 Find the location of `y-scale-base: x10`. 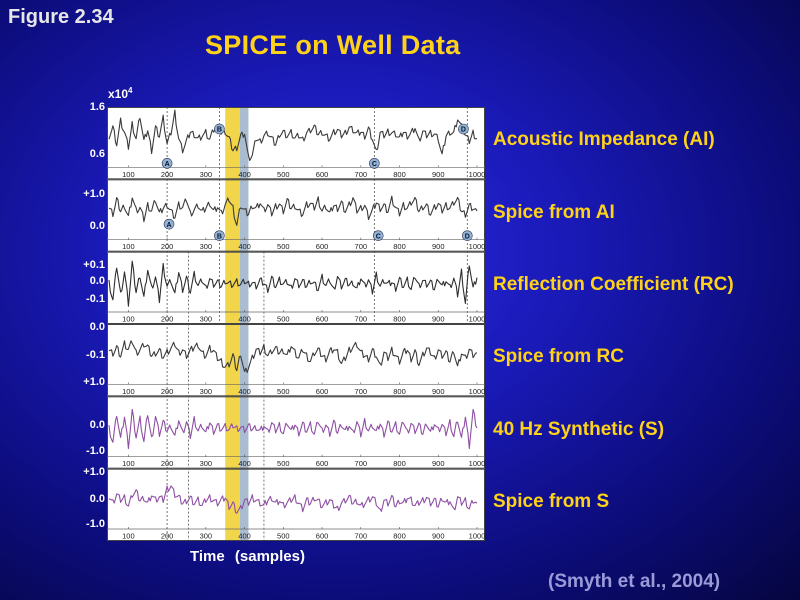

y-scale-base: x10 is located at coordinates (118, 94).